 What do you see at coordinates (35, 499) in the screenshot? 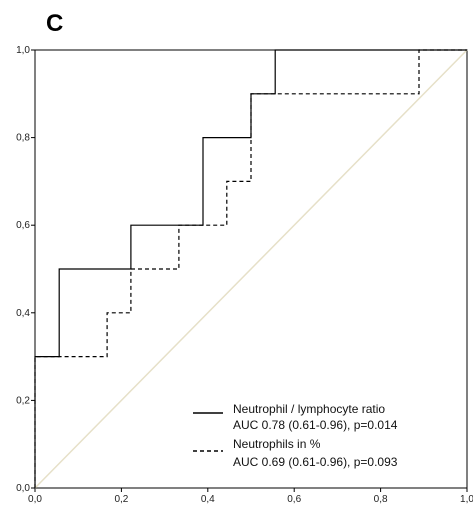
I see `x-tick-label: 0,0` at bounding box center [35, 499].